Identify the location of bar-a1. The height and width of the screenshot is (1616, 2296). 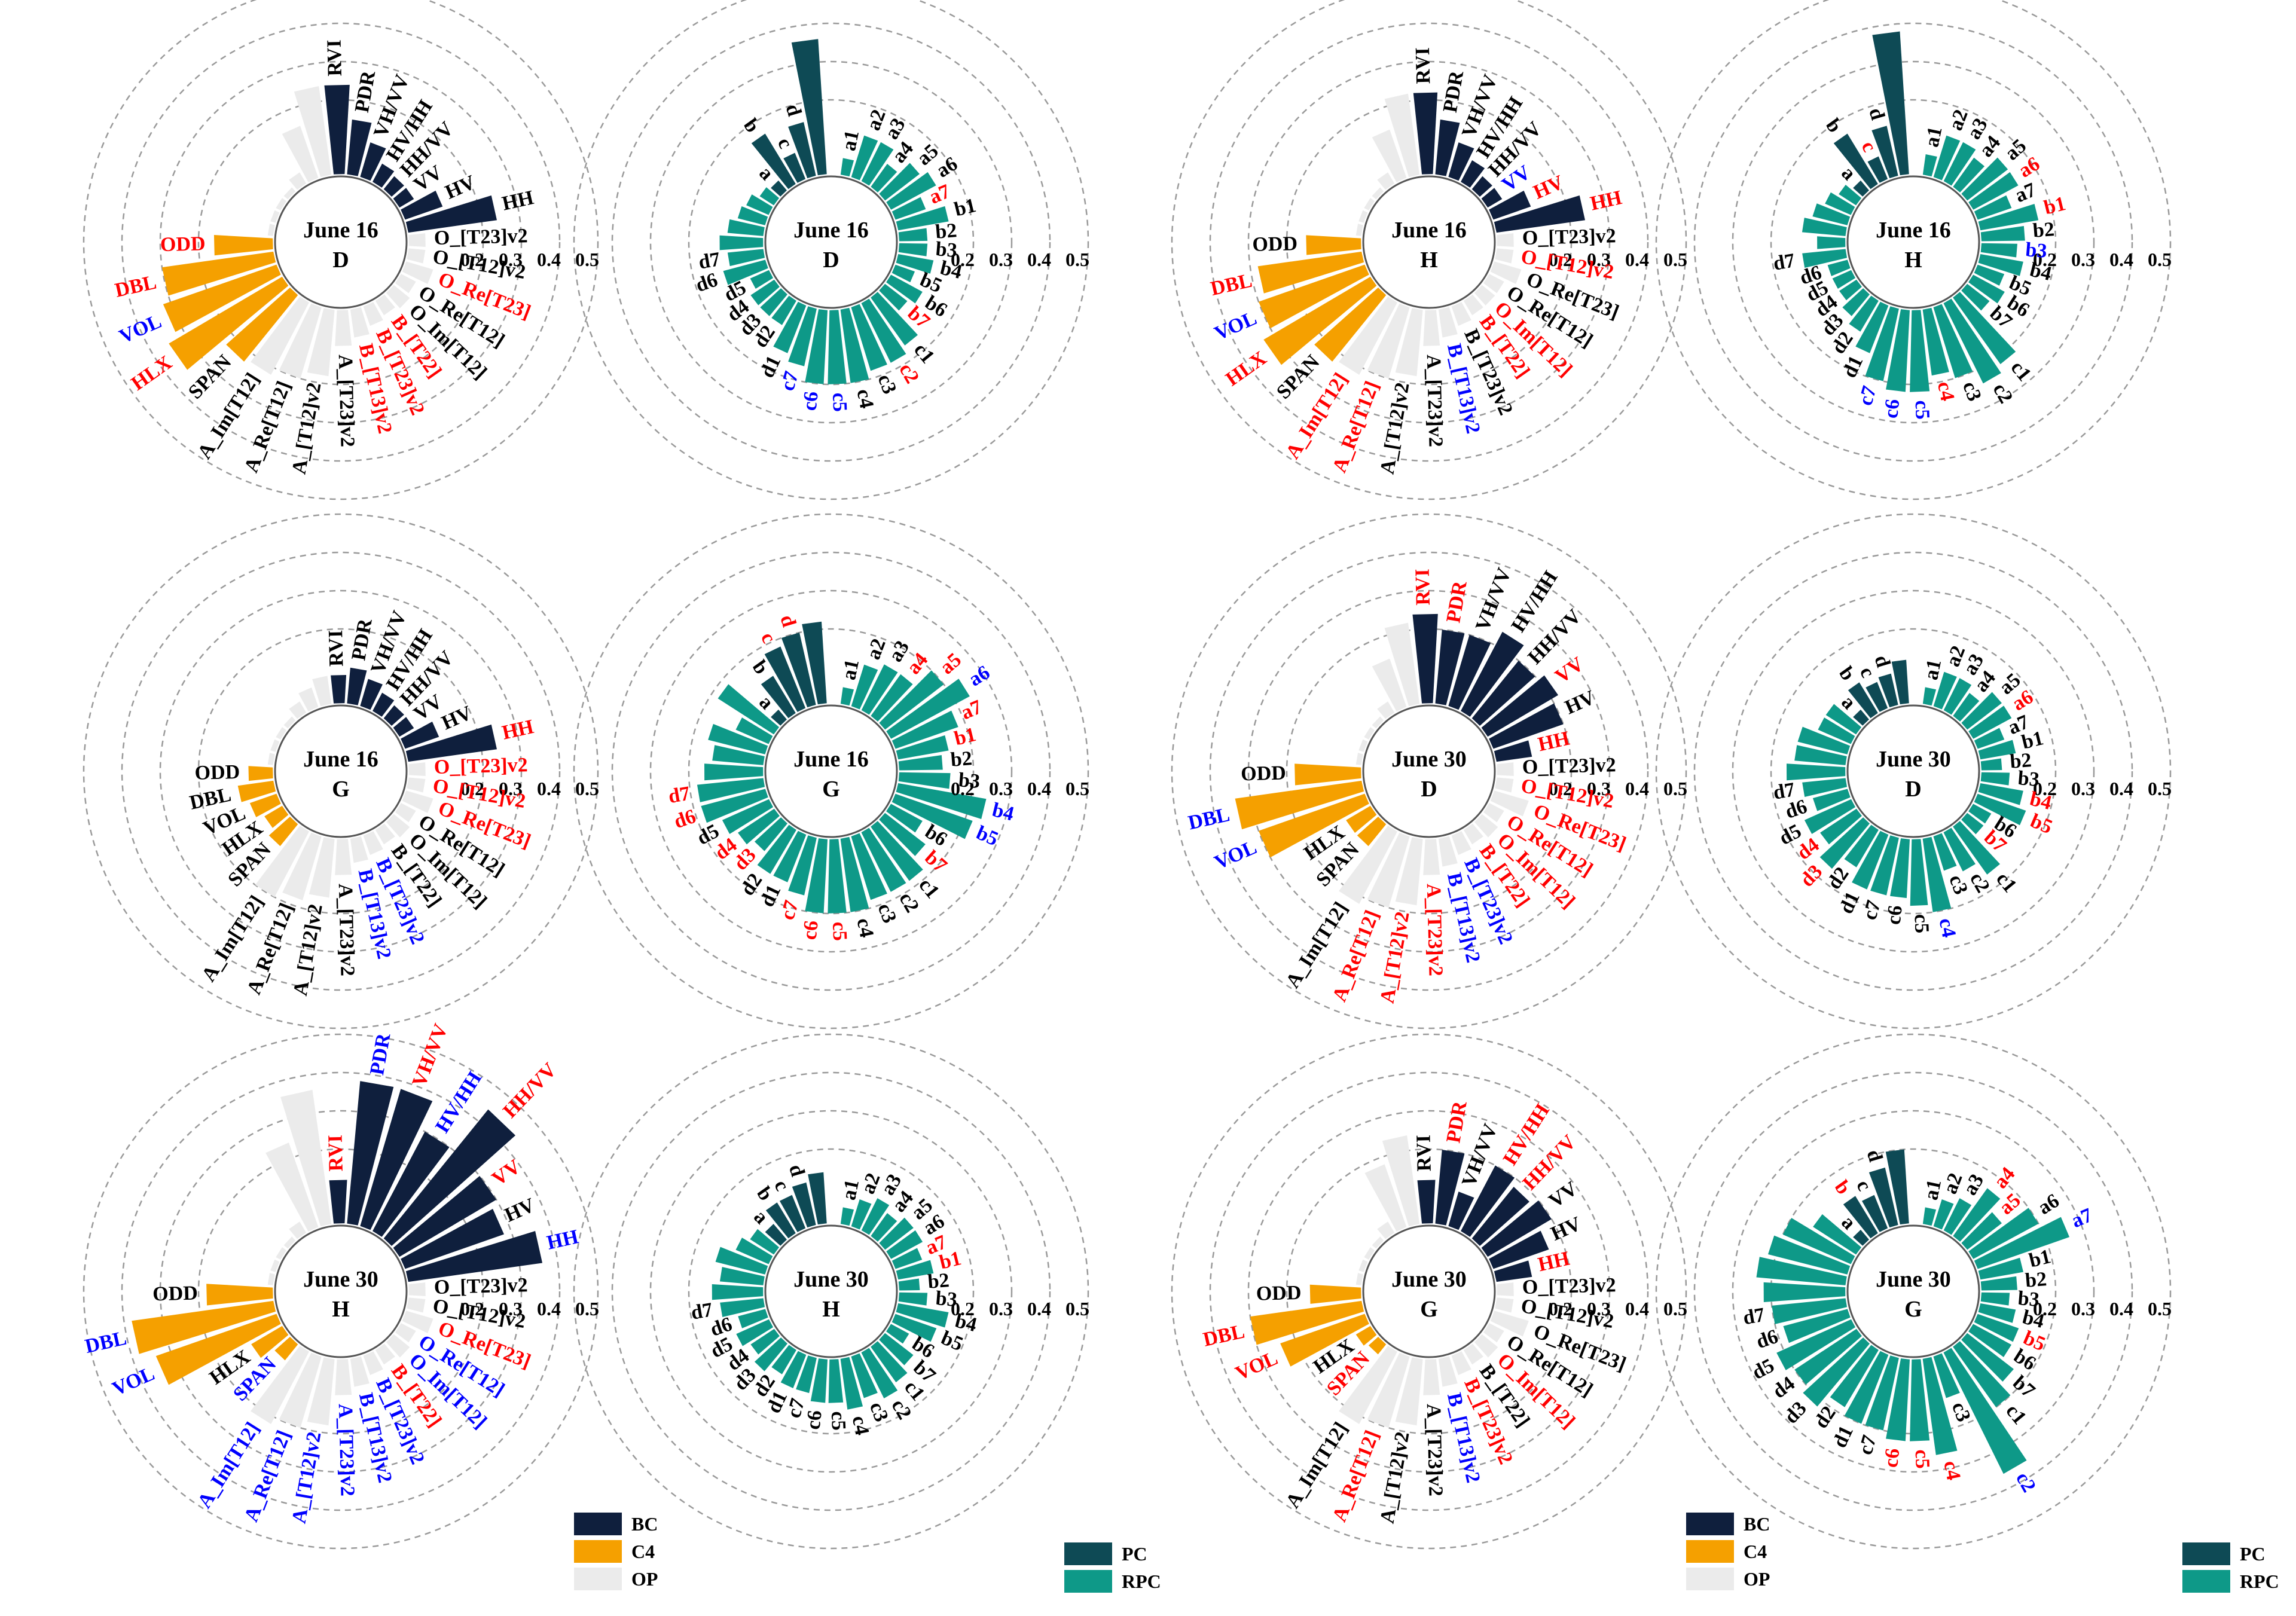
(1929, 696).